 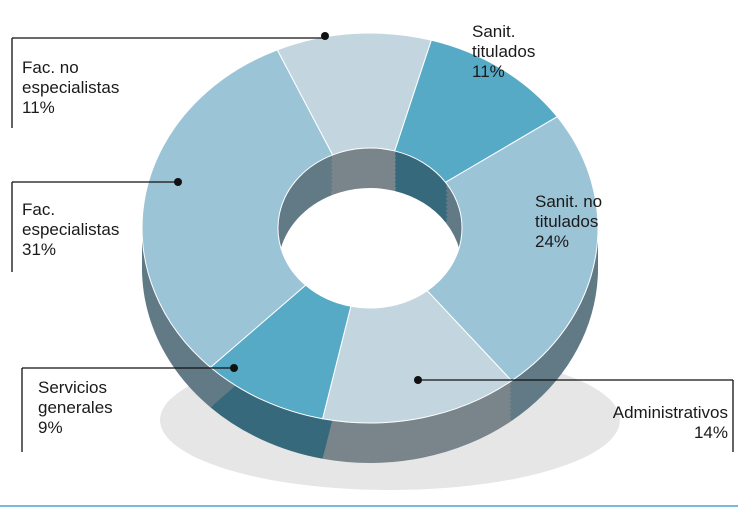 What do you see at coordinates (71, 77) in the screenshot?
I see `category-name: Fac. no especialistas` at bounding box center [71, 77].